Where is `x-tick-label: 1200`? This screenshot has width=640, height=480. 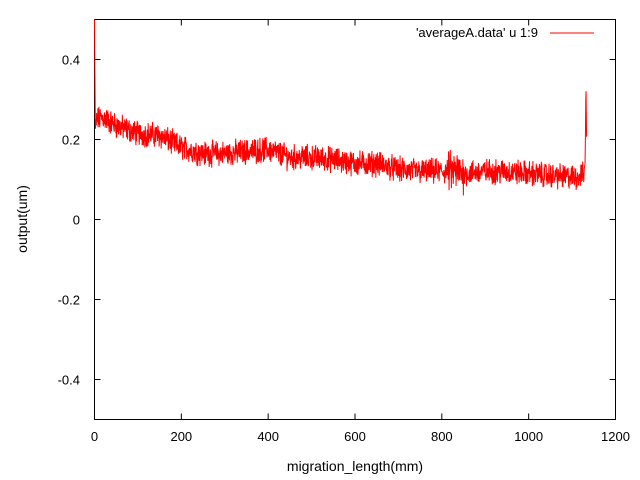 x-tick-label: 1200 is located at coordinates (615, 436).